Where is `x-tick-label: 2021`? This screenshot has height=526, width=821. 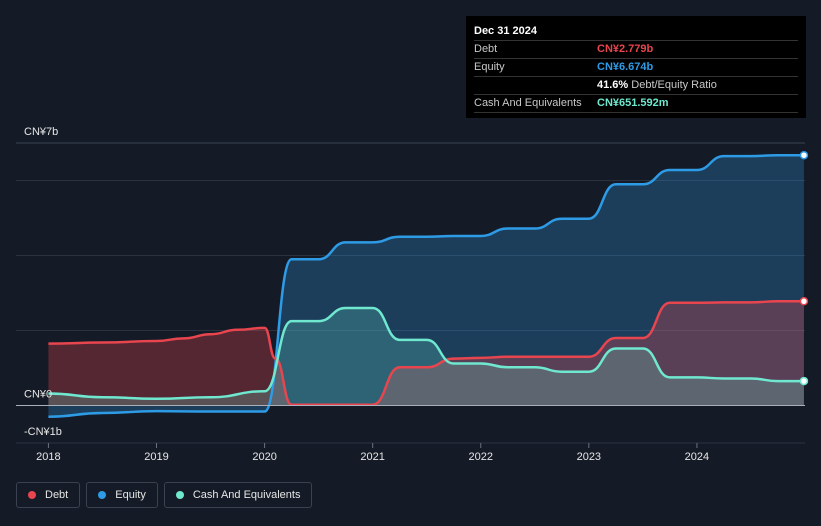
x-tick-label: 2021 is located at coordinates (372, 457).